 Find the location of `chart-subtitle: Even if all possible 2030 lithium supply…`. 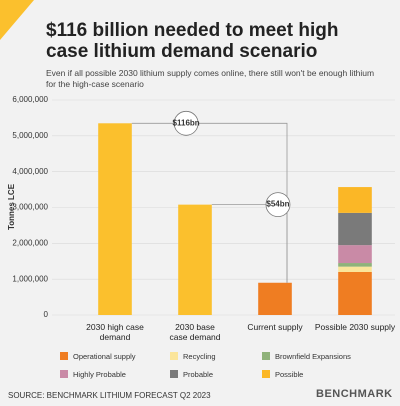

chart-subtitle: Even if all possible 2030 lithium supply… is located at coordinates (210, 78).